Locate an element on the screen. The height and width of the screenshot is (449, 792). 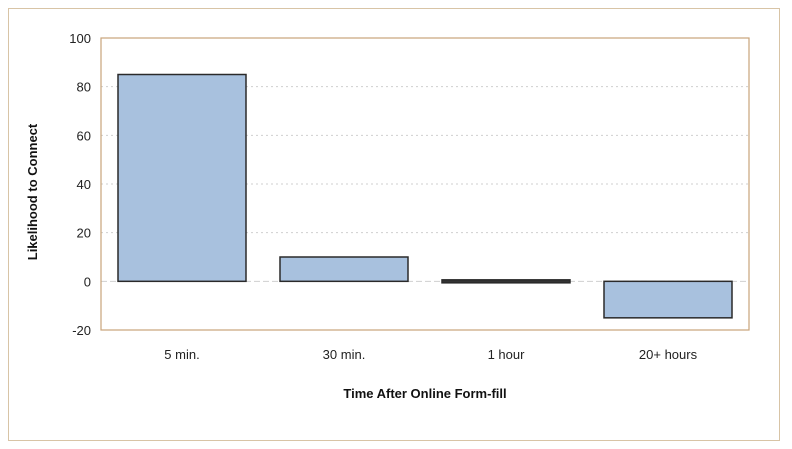
y-tick-label: 20 is located at coordinates (84, 233).